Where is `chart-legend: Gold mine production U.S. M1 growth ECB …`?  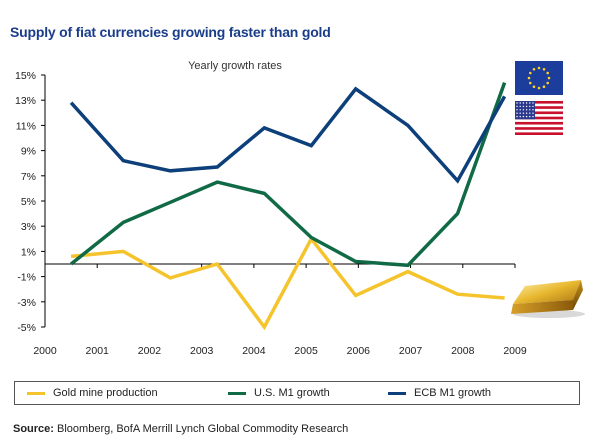
chart-legend: Gold mine production U.S. M1 growth ECB … is located at coordinates (297, 393).